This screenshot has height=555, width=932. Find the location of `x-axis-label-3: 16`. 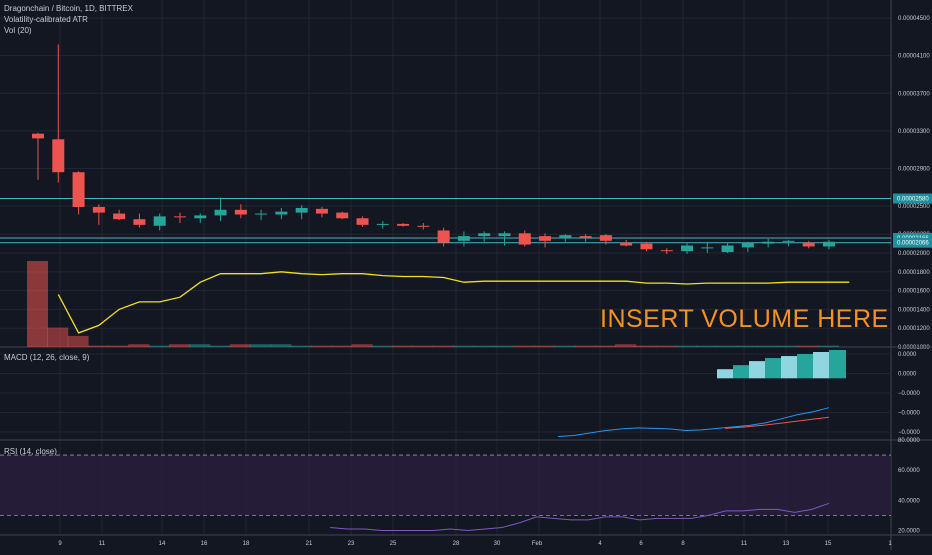

x-axis-label-3: 16 is located at coordinates (204, 544).